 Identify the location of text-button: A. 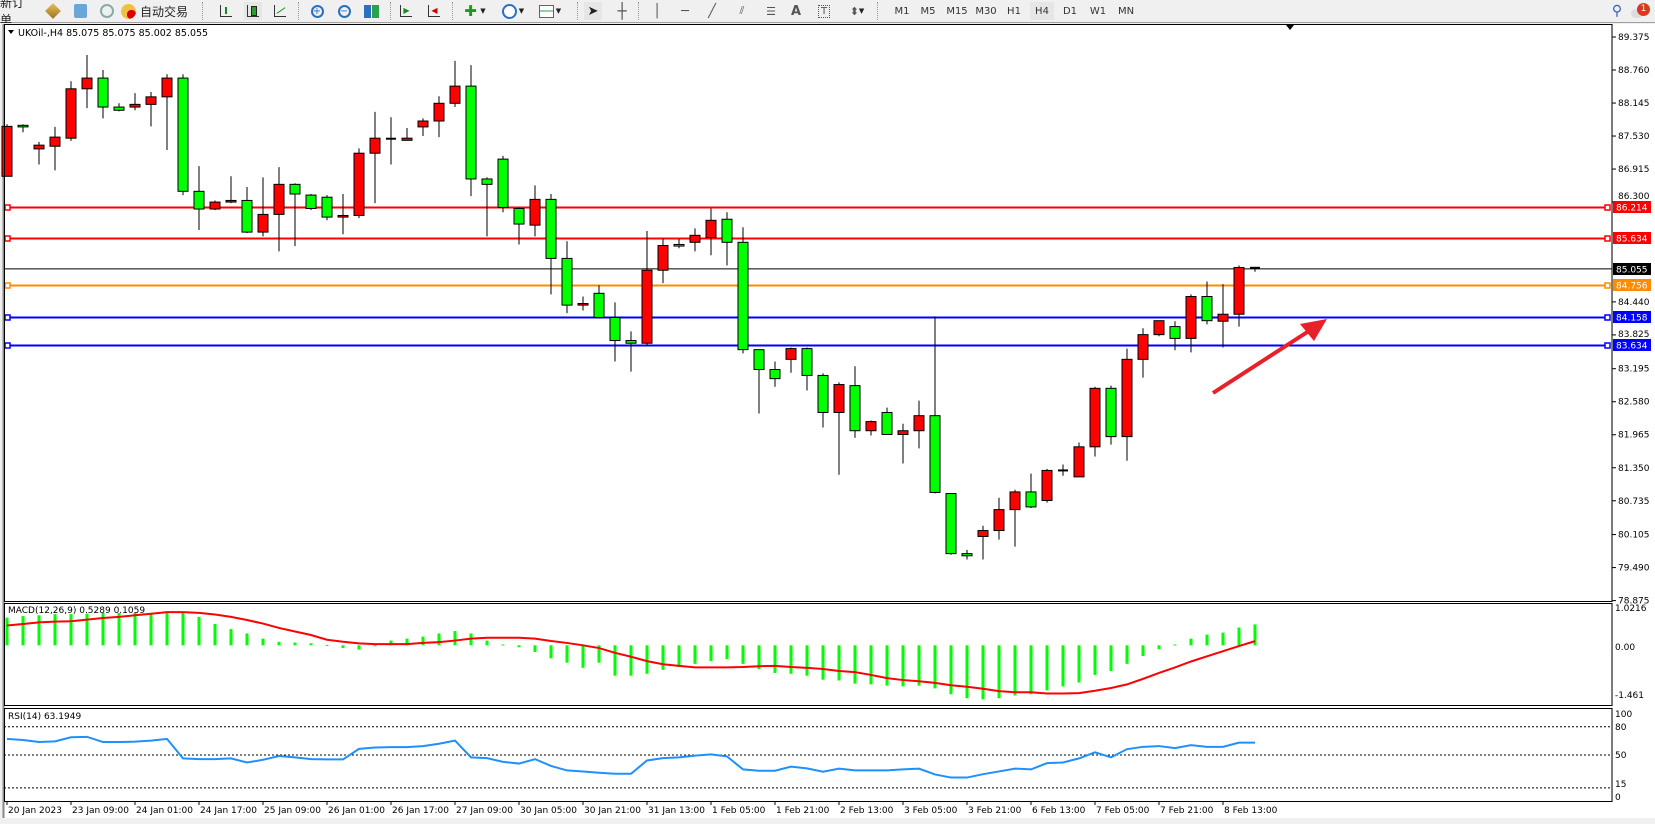
(796, 11).